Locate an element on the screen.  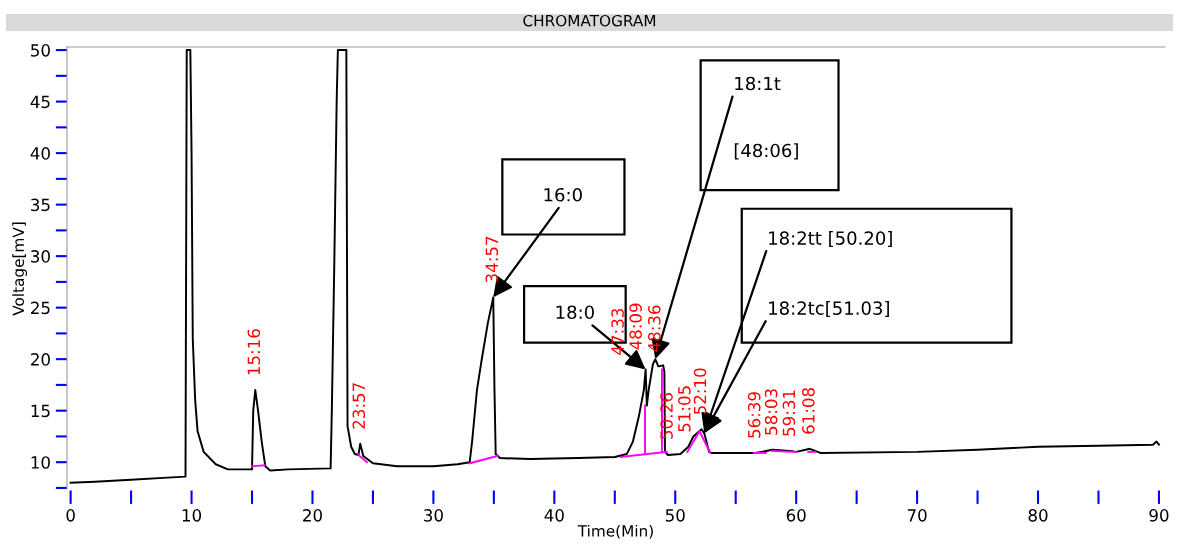
annotation: 18:1t is located at coordinates (758, 83).